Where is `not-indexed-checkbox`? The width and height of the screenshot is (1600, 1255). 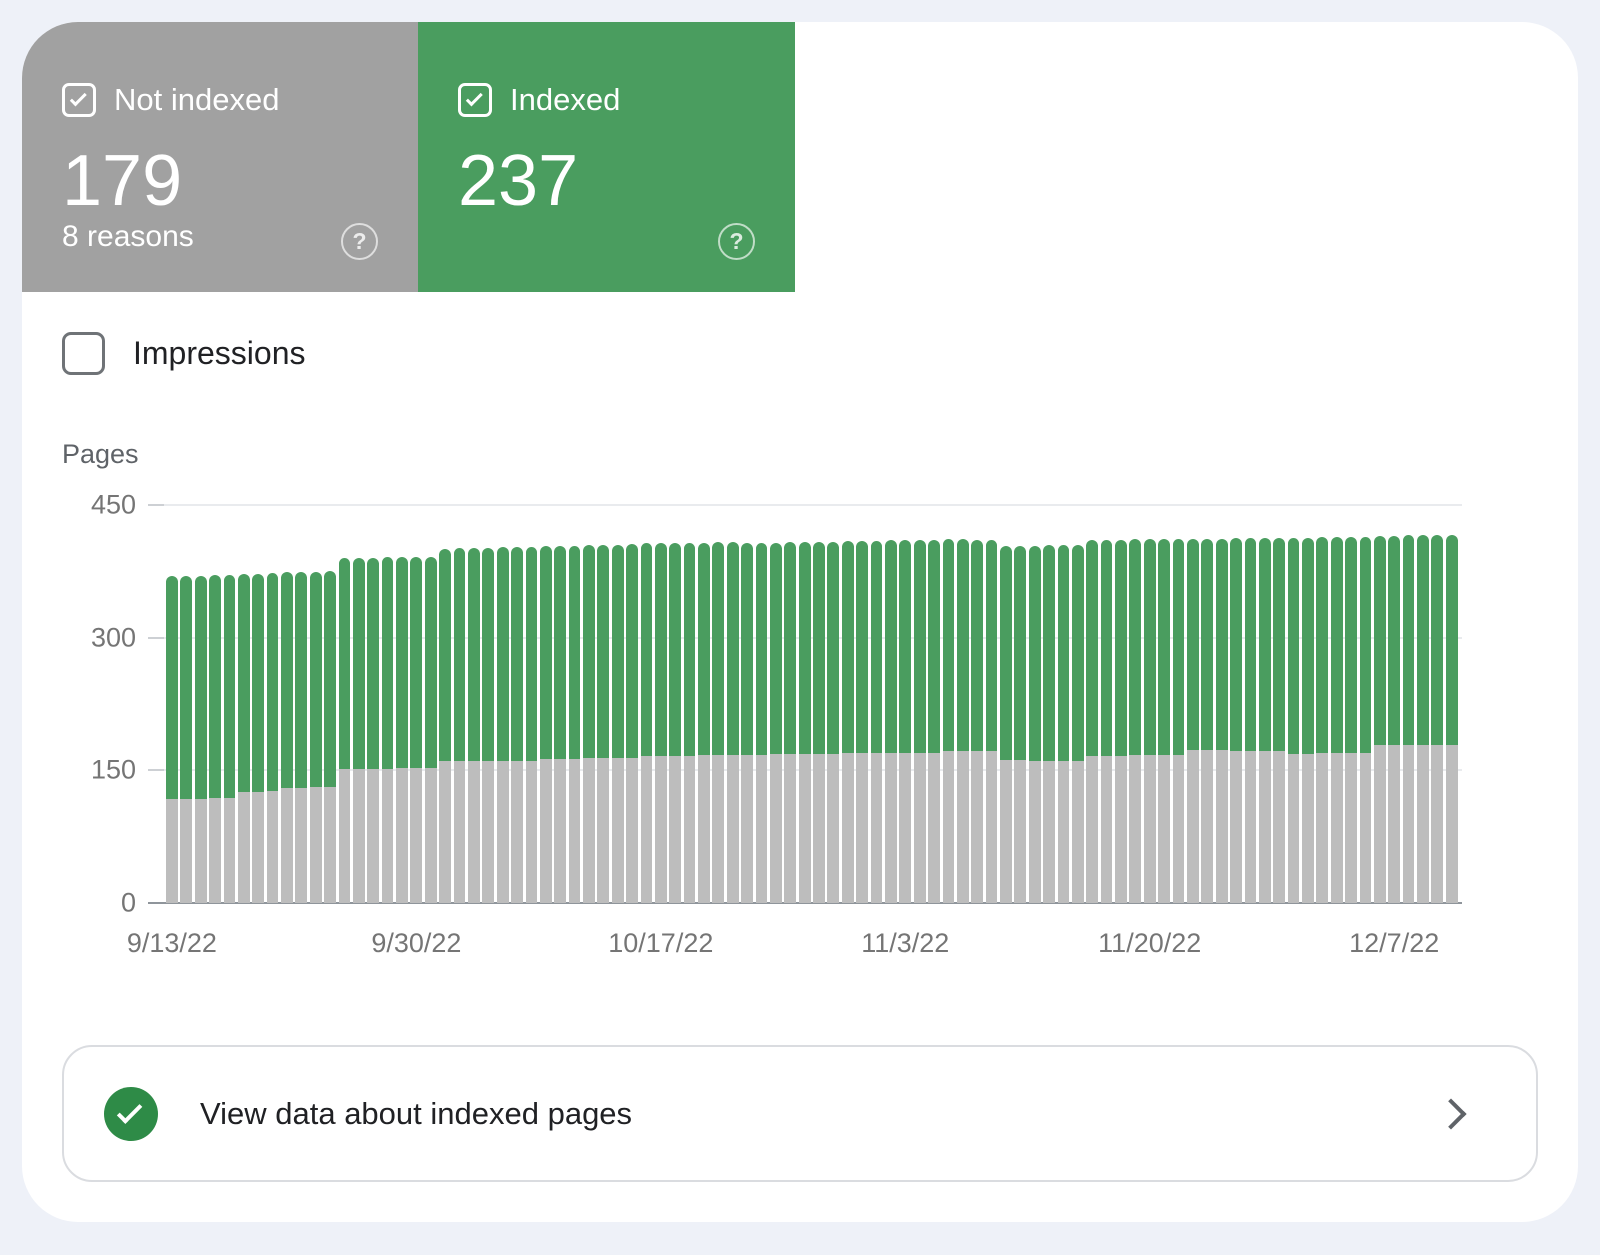
not-indexed-checkbox is located at coordinates (79, 100).